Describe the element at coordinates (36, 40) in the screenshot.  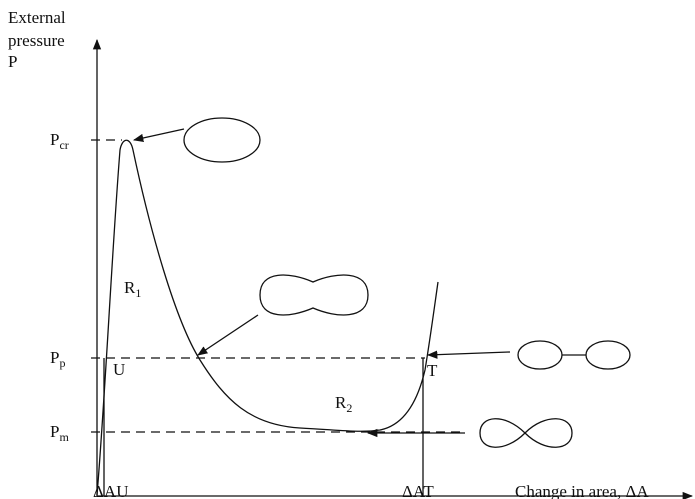
I see `y-axis-label: pressure` at that location.